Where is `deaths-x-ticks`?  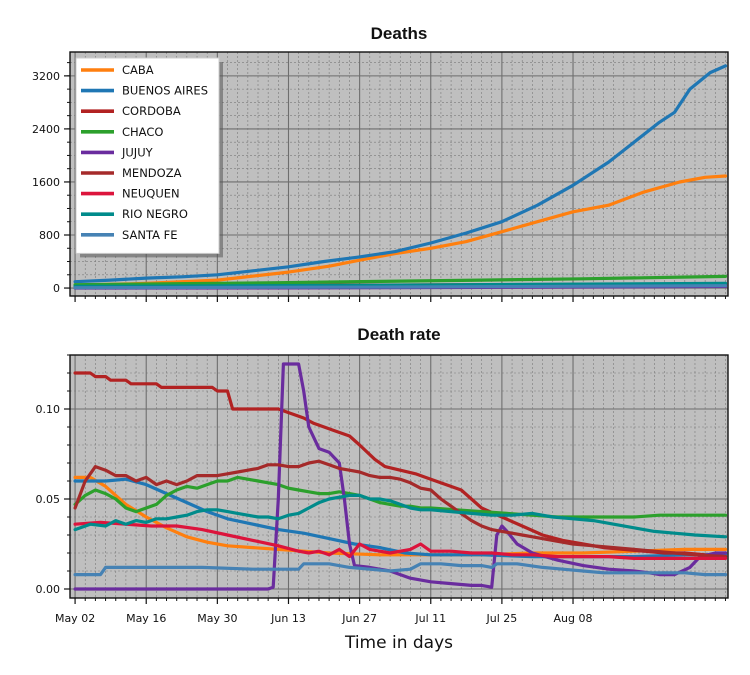
deaths-x-ticks is located at coordinates (400, 299).